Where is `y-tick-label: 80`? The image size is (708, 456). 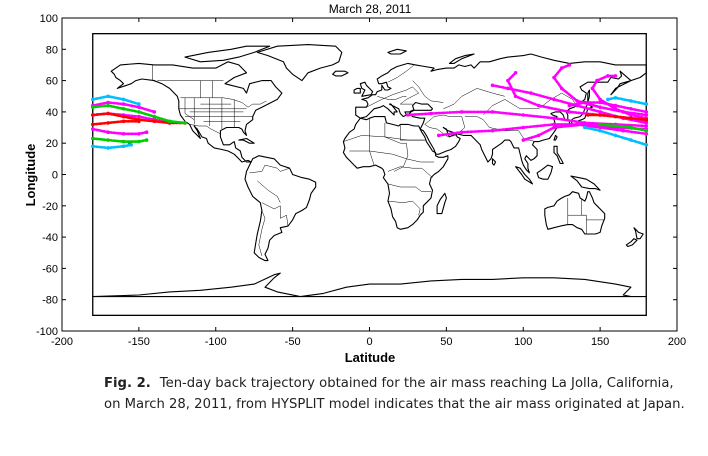
y-tick-label: 80 is located at coordinates (52, 50).